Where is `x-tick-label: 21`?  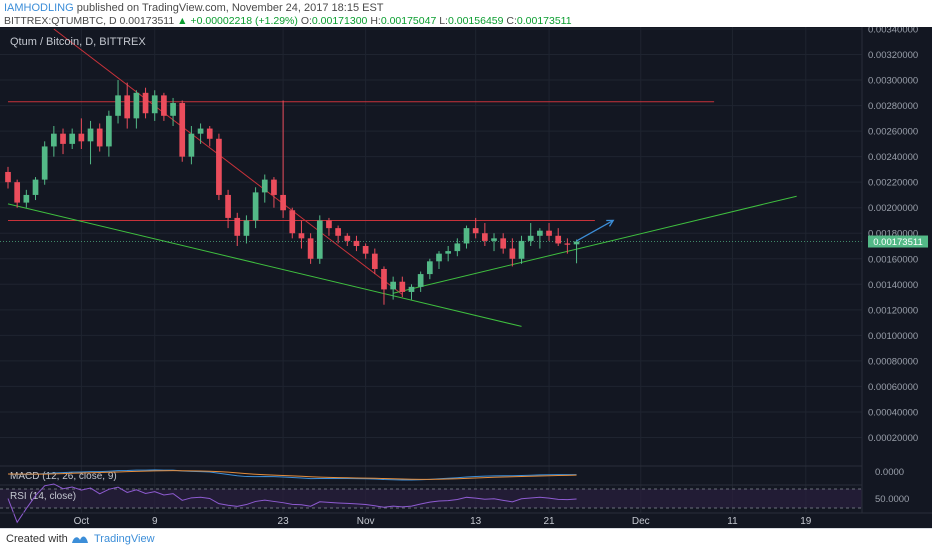 x-tick-label: 21 is located at coordinates (549, 521).